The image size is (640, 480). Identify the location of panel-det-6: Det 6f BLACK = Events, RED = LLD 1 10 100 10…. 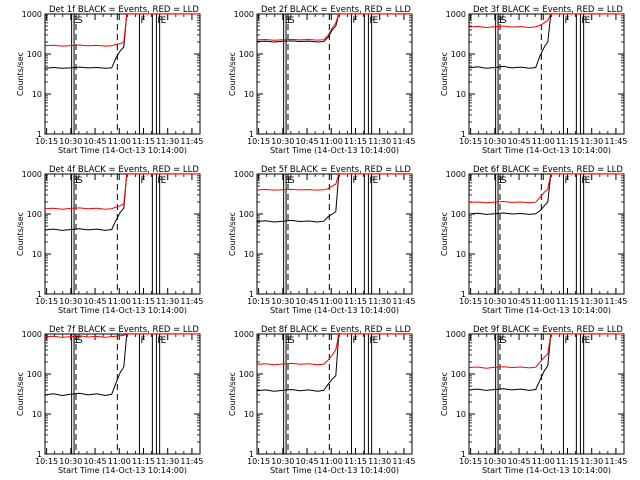
(533, 240).